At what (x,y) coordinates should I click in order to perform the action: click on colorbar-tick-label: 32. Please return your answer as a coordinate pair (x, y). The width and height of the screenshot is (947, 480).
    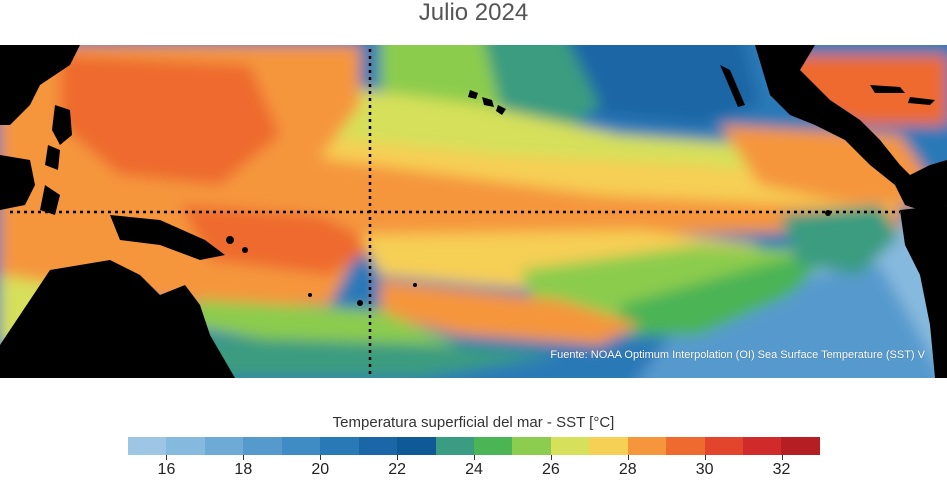
    Looking at the image, I should click on (781, 469).